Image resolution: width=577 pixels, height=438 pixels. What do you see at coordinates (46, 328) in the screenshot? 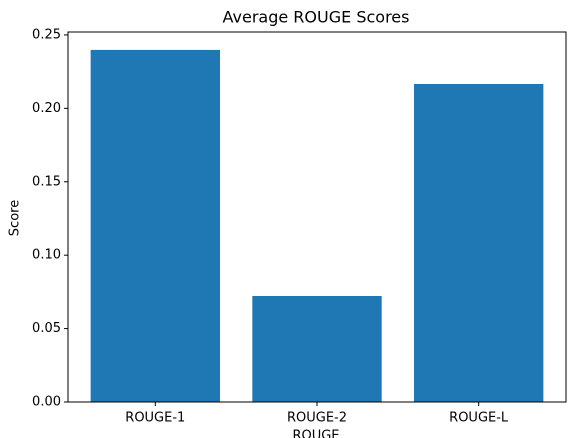
I see `y-tick-label: 0.05` at bounding box center [46, 328].